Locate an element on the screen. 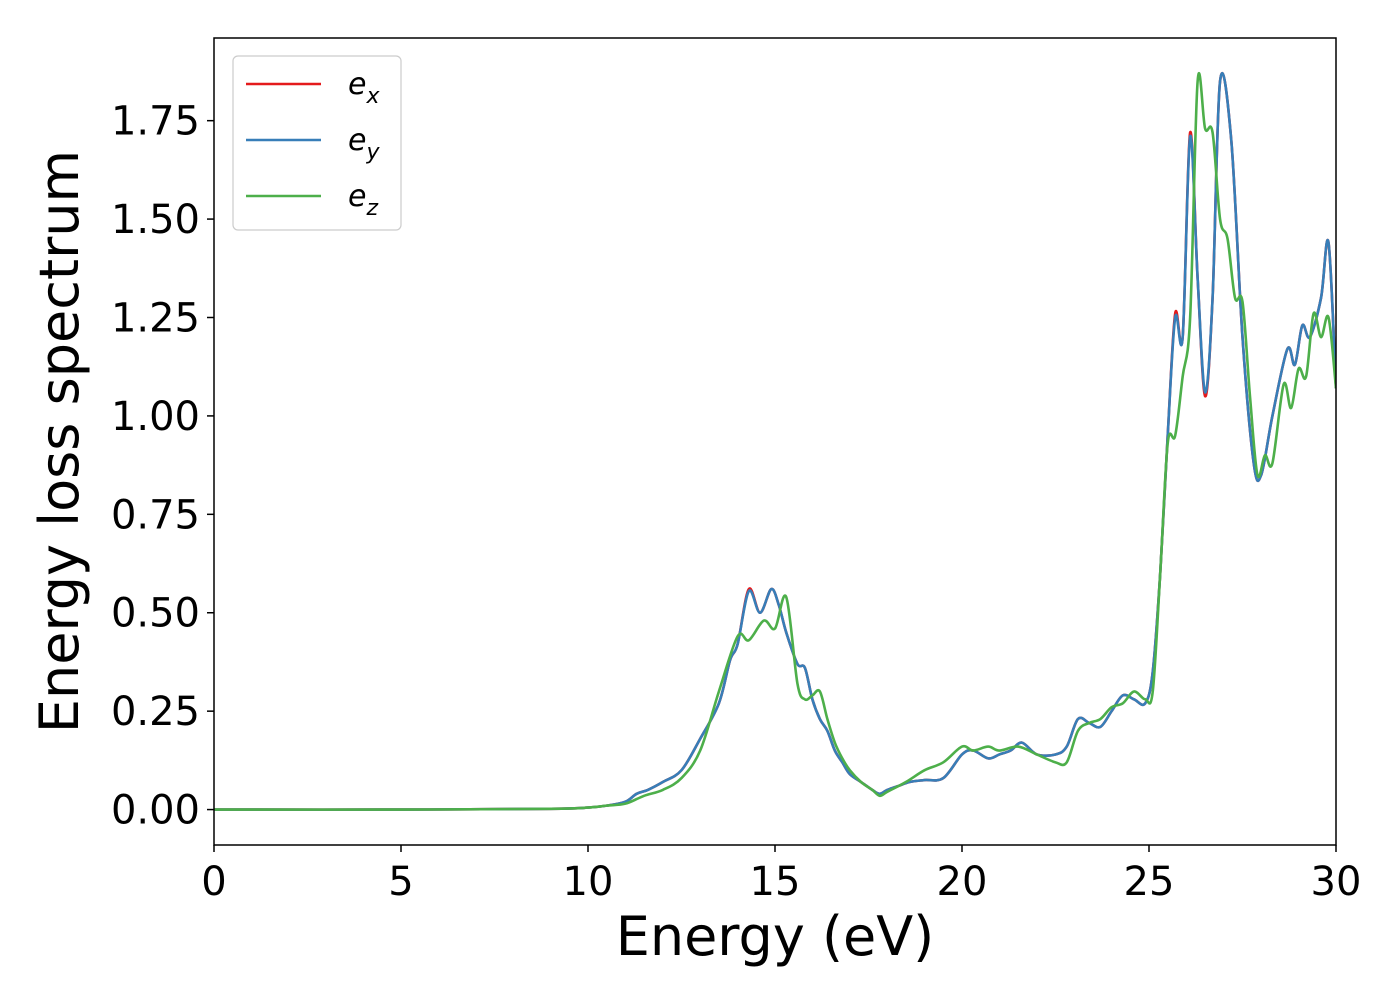  legend-item-x: ex is located at coordinates (313, 88).